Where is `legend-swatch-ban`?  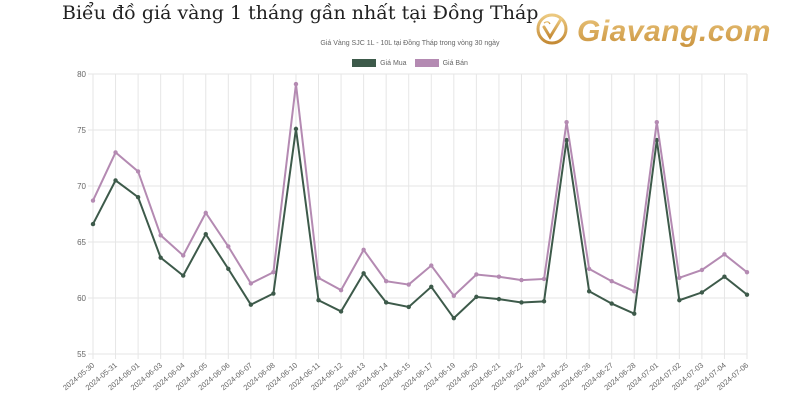 legend-swatch-ban is located at coordinates (426, 63).